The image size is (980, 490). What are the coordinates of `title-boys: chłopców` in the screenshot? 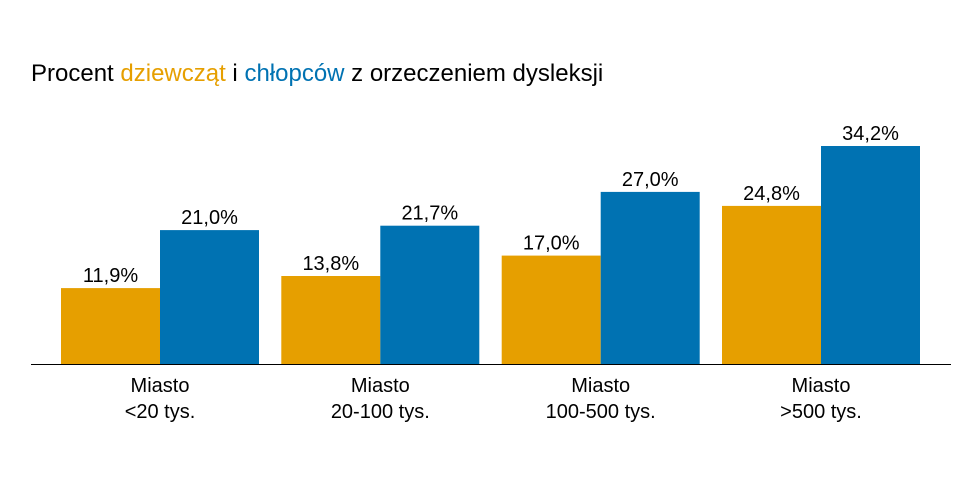 It's located at (294, 73).